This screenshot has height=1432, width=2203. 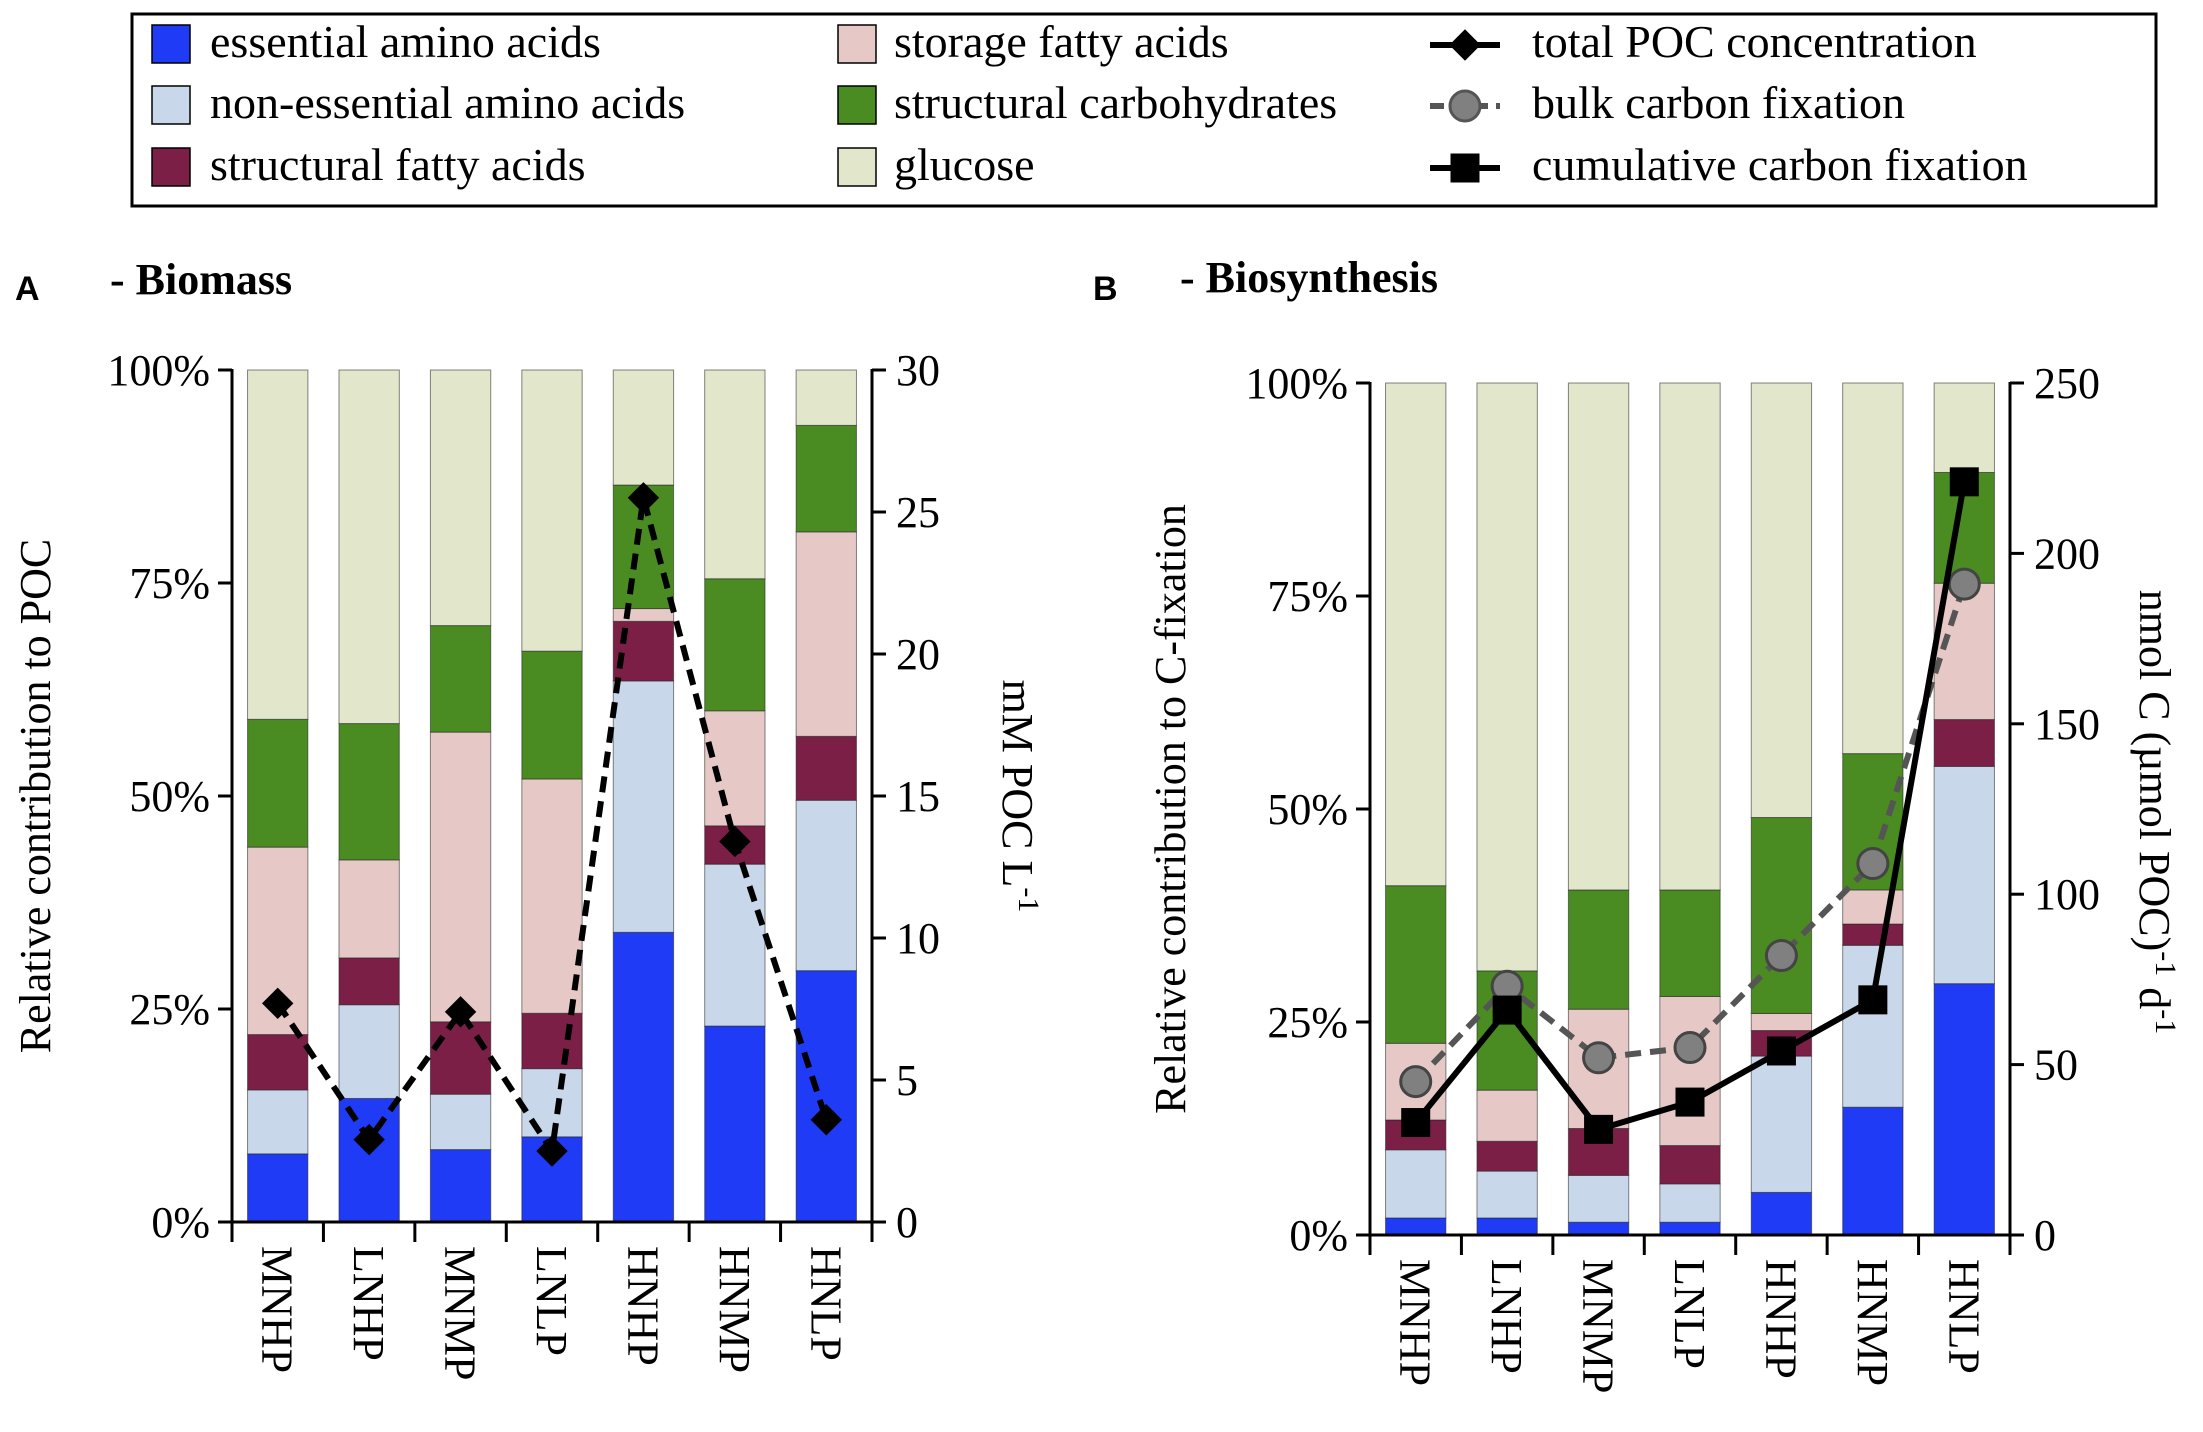 I want to click on panel-a-xtick-label-hnmp: HNMP, so click(x=734, y=1309).